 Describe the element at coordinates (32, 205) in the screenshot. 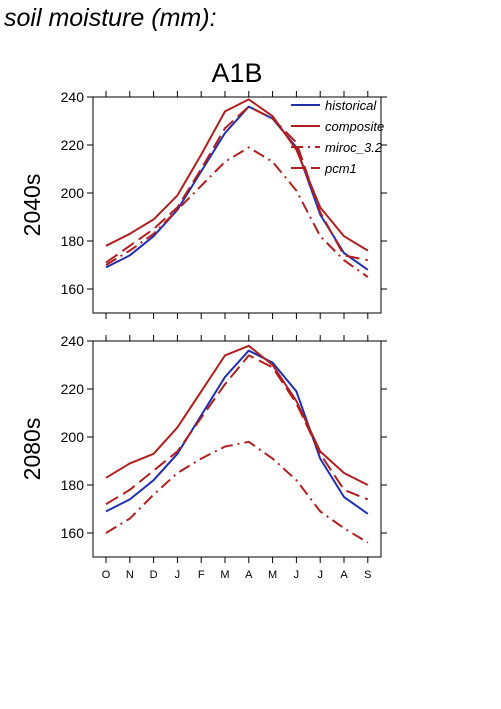

I see `y-axis-label: 2040s` at that location.